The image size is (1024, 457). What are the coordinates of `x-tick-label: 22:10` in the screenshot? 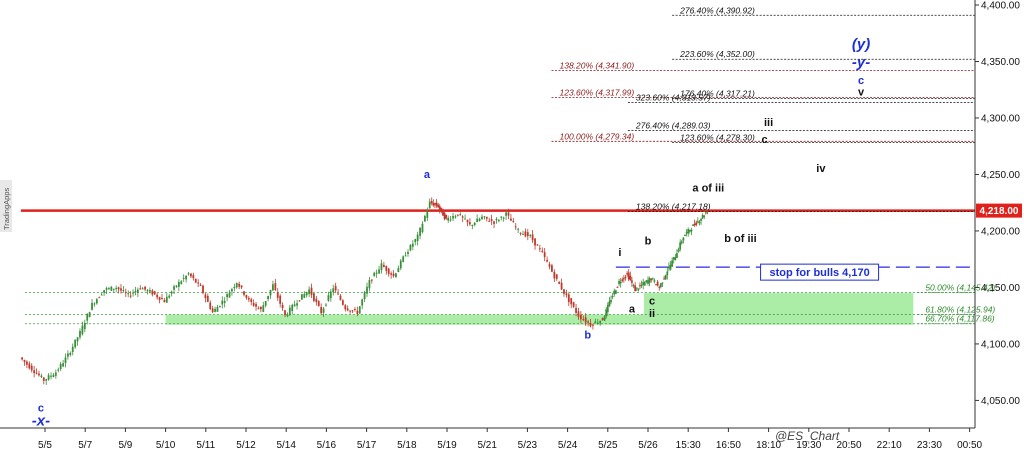 It's located at (889, 445).